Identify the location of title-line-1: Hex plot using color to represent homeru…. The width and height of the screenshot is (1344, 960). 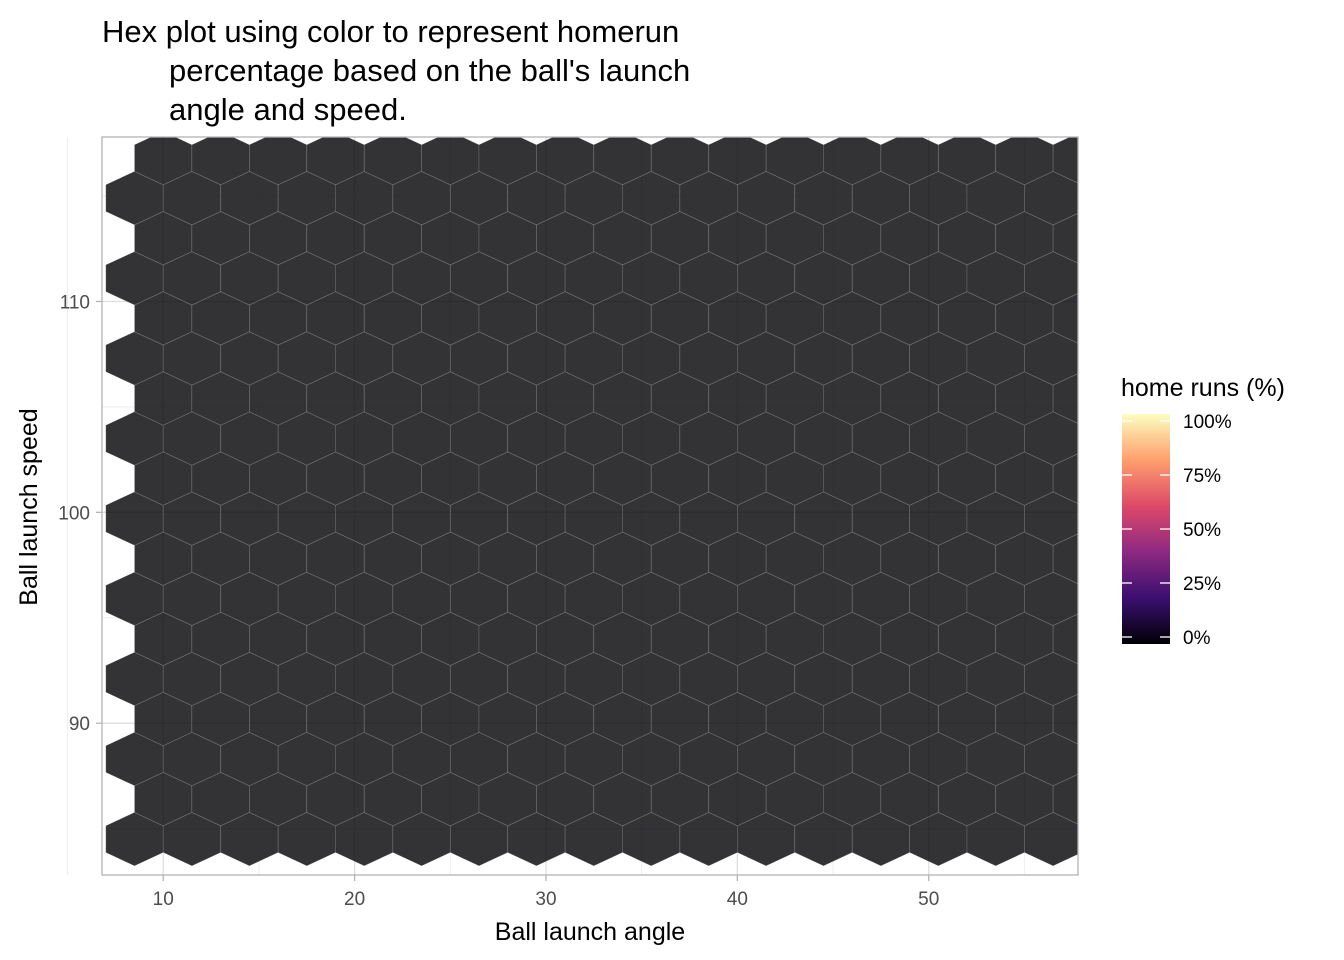
(391, 31).